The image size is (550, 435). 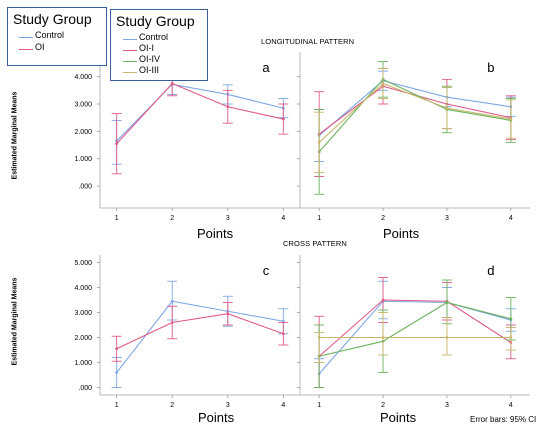 What do you see at coordinates (266, 67) in the screenshot?
I see `panel-label-a: a` at bounding box center [266, 67].